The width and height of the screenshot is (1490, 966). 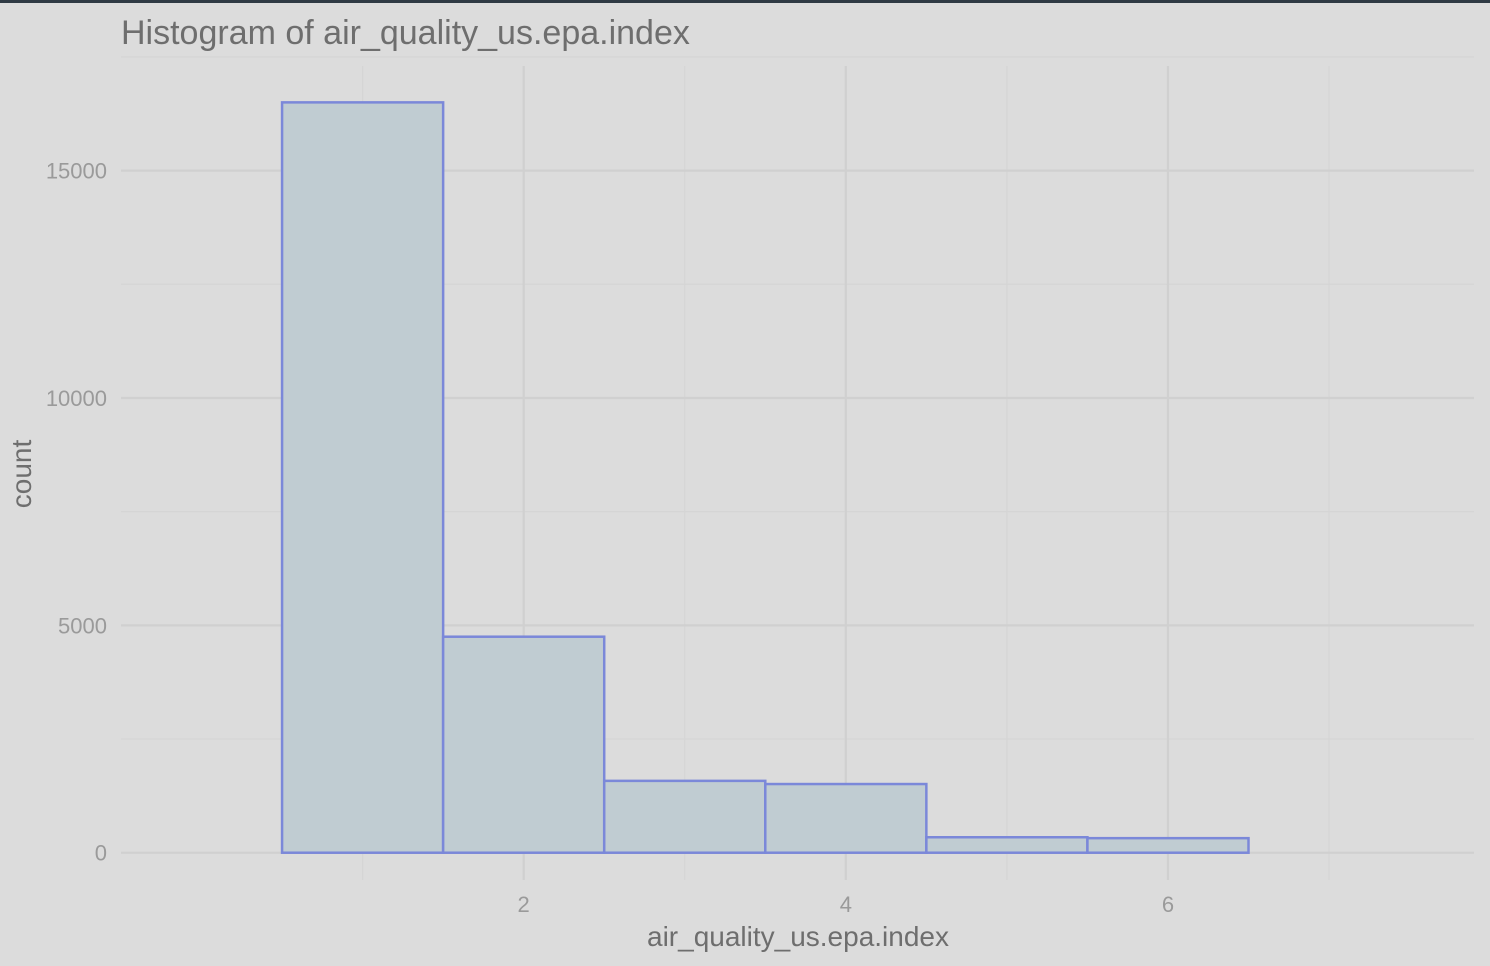 I want to click on y-tick-label: 5000, so click(x=82, y=625).